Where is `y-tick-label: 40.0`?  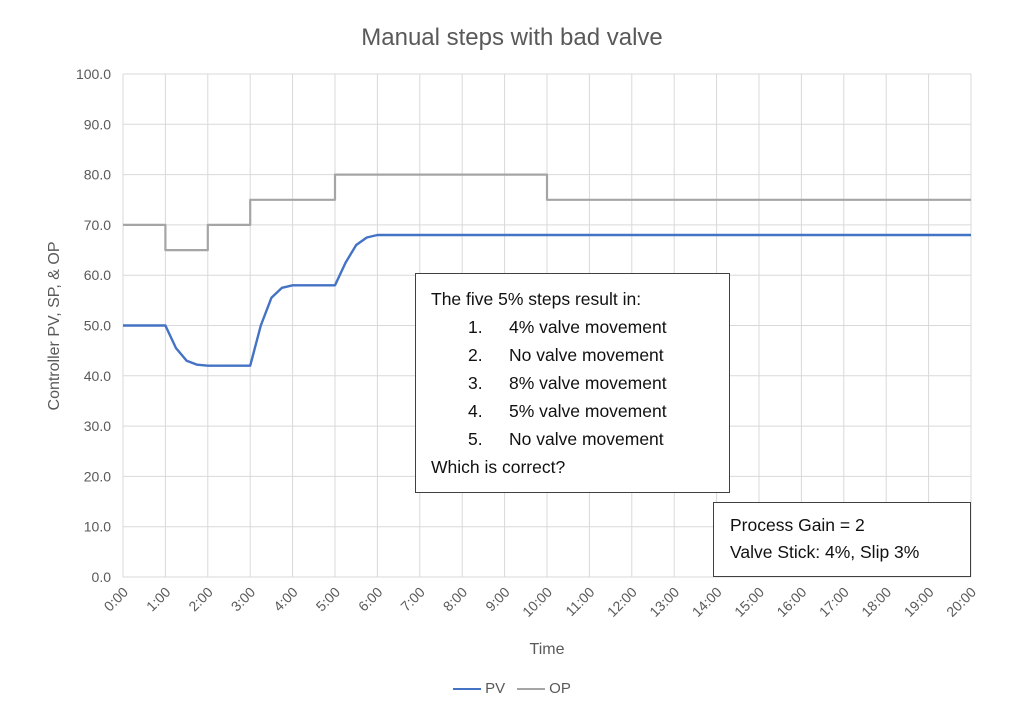 y-tick-label: 40.0 is located at coordinates (97, 376).